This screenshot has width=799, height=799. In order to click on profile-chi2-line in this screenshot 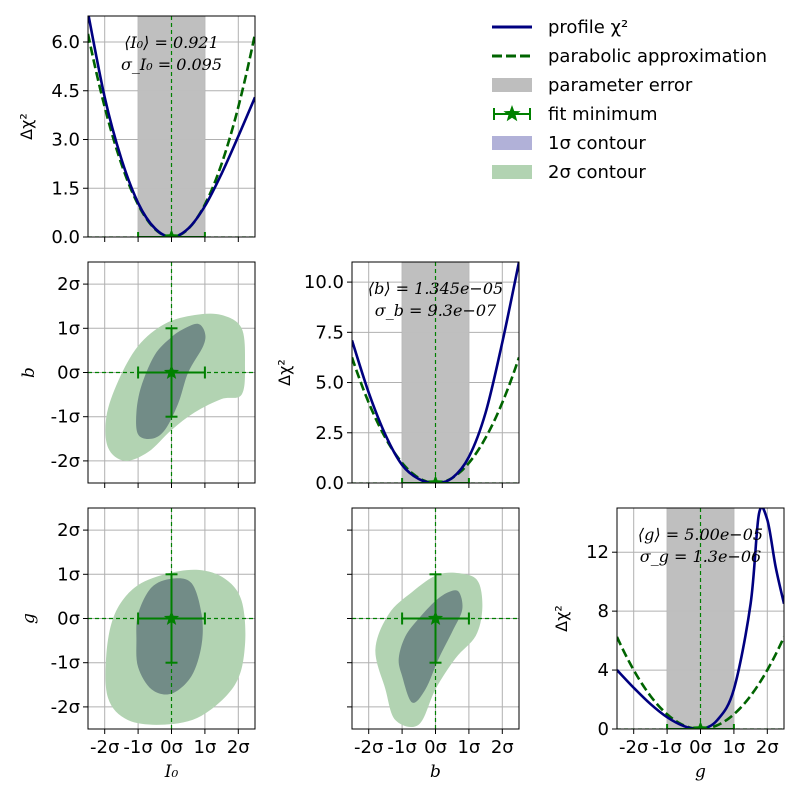, I will do `click(700, 618)`.